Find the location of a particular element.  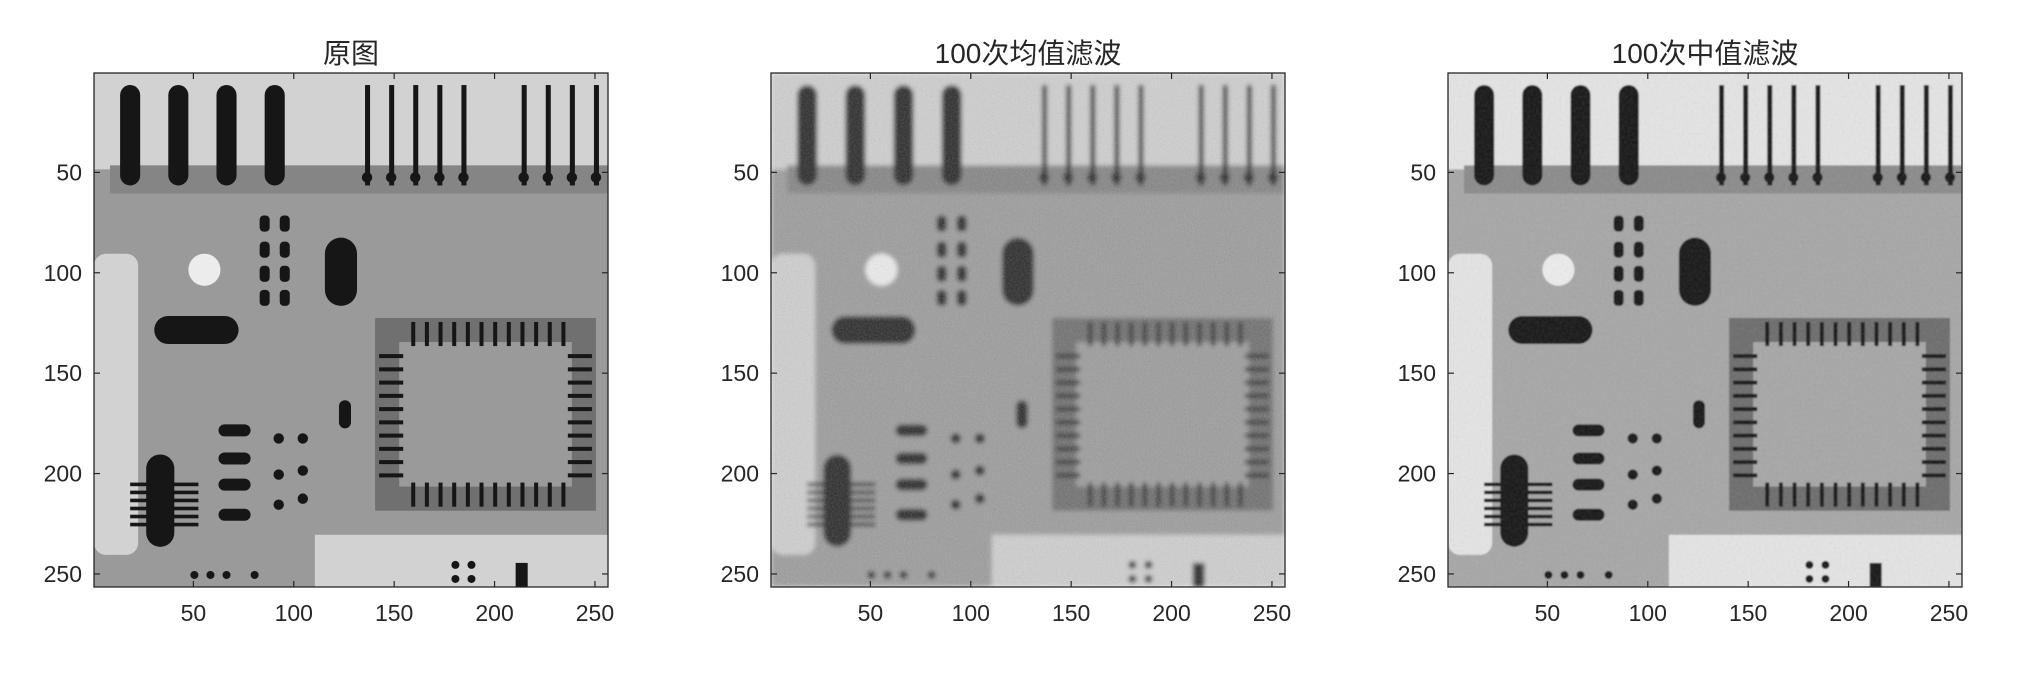

panel-title: 100次中值滤波 is located at coordinates (1705, 53).